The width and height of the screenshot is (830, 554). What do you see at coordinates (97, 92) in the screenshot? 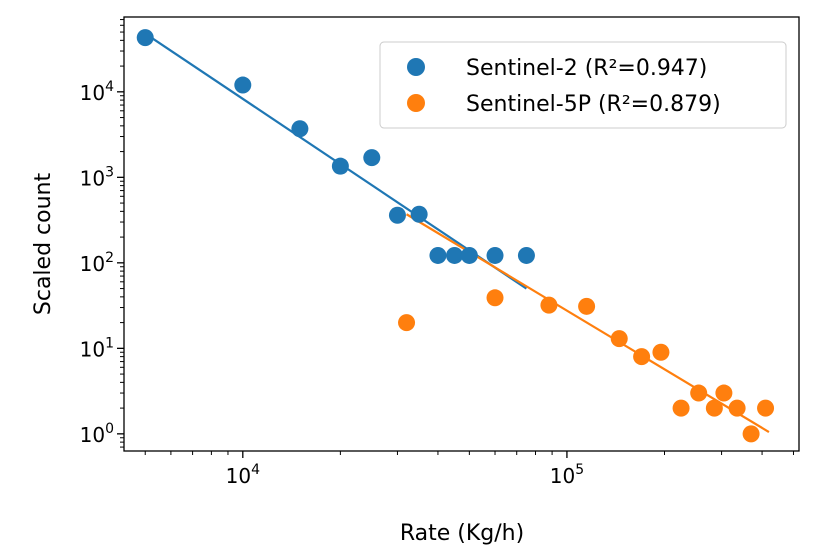
I see `y-tick-label: 10⁴` at bounding box center [97, 92].